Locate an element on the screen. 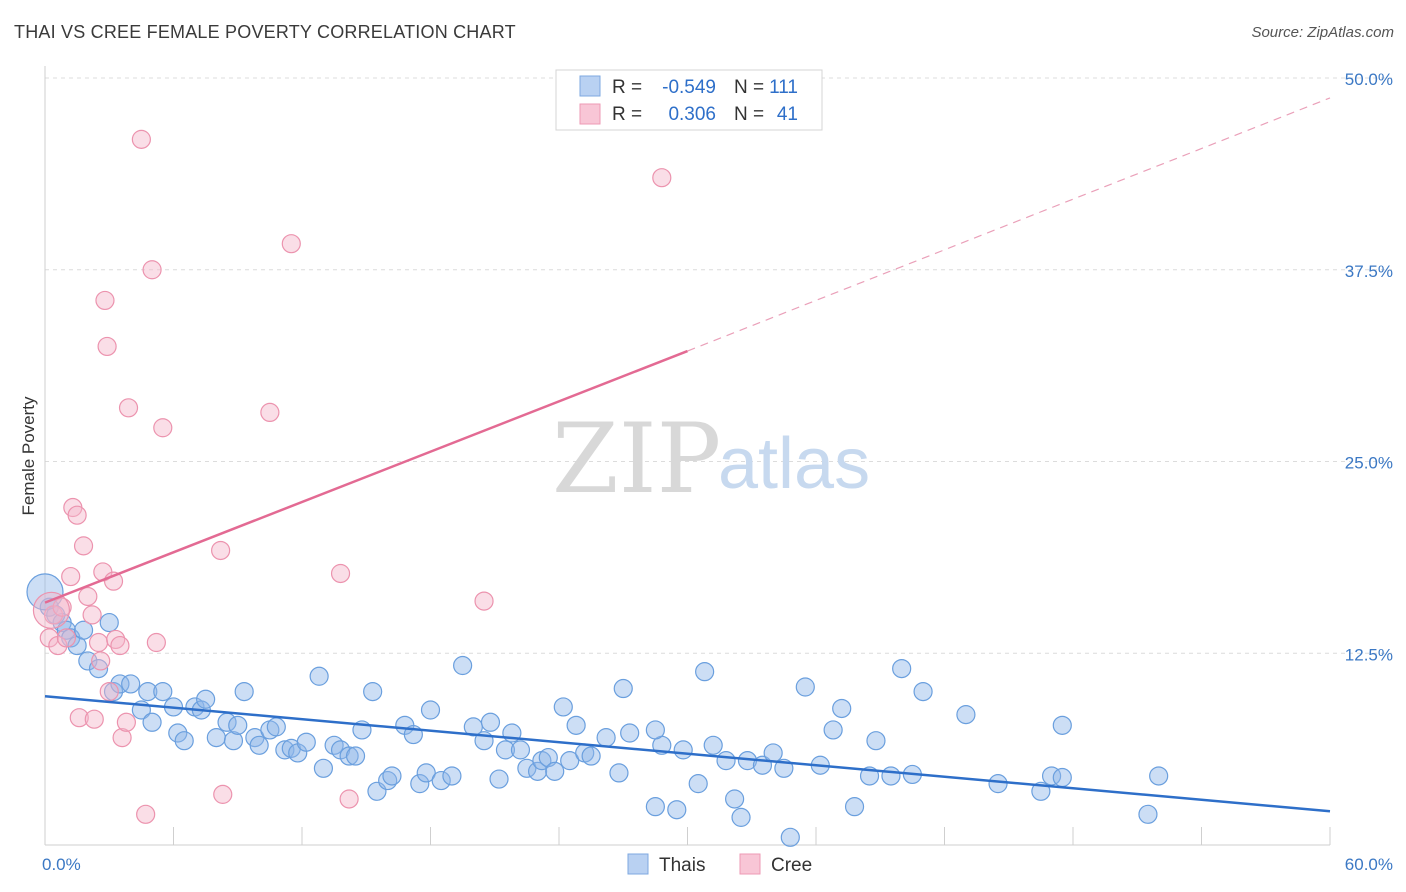 The image size is (1406, 892). thais-r-value: -0.549 is located at coordinates (689, 87).